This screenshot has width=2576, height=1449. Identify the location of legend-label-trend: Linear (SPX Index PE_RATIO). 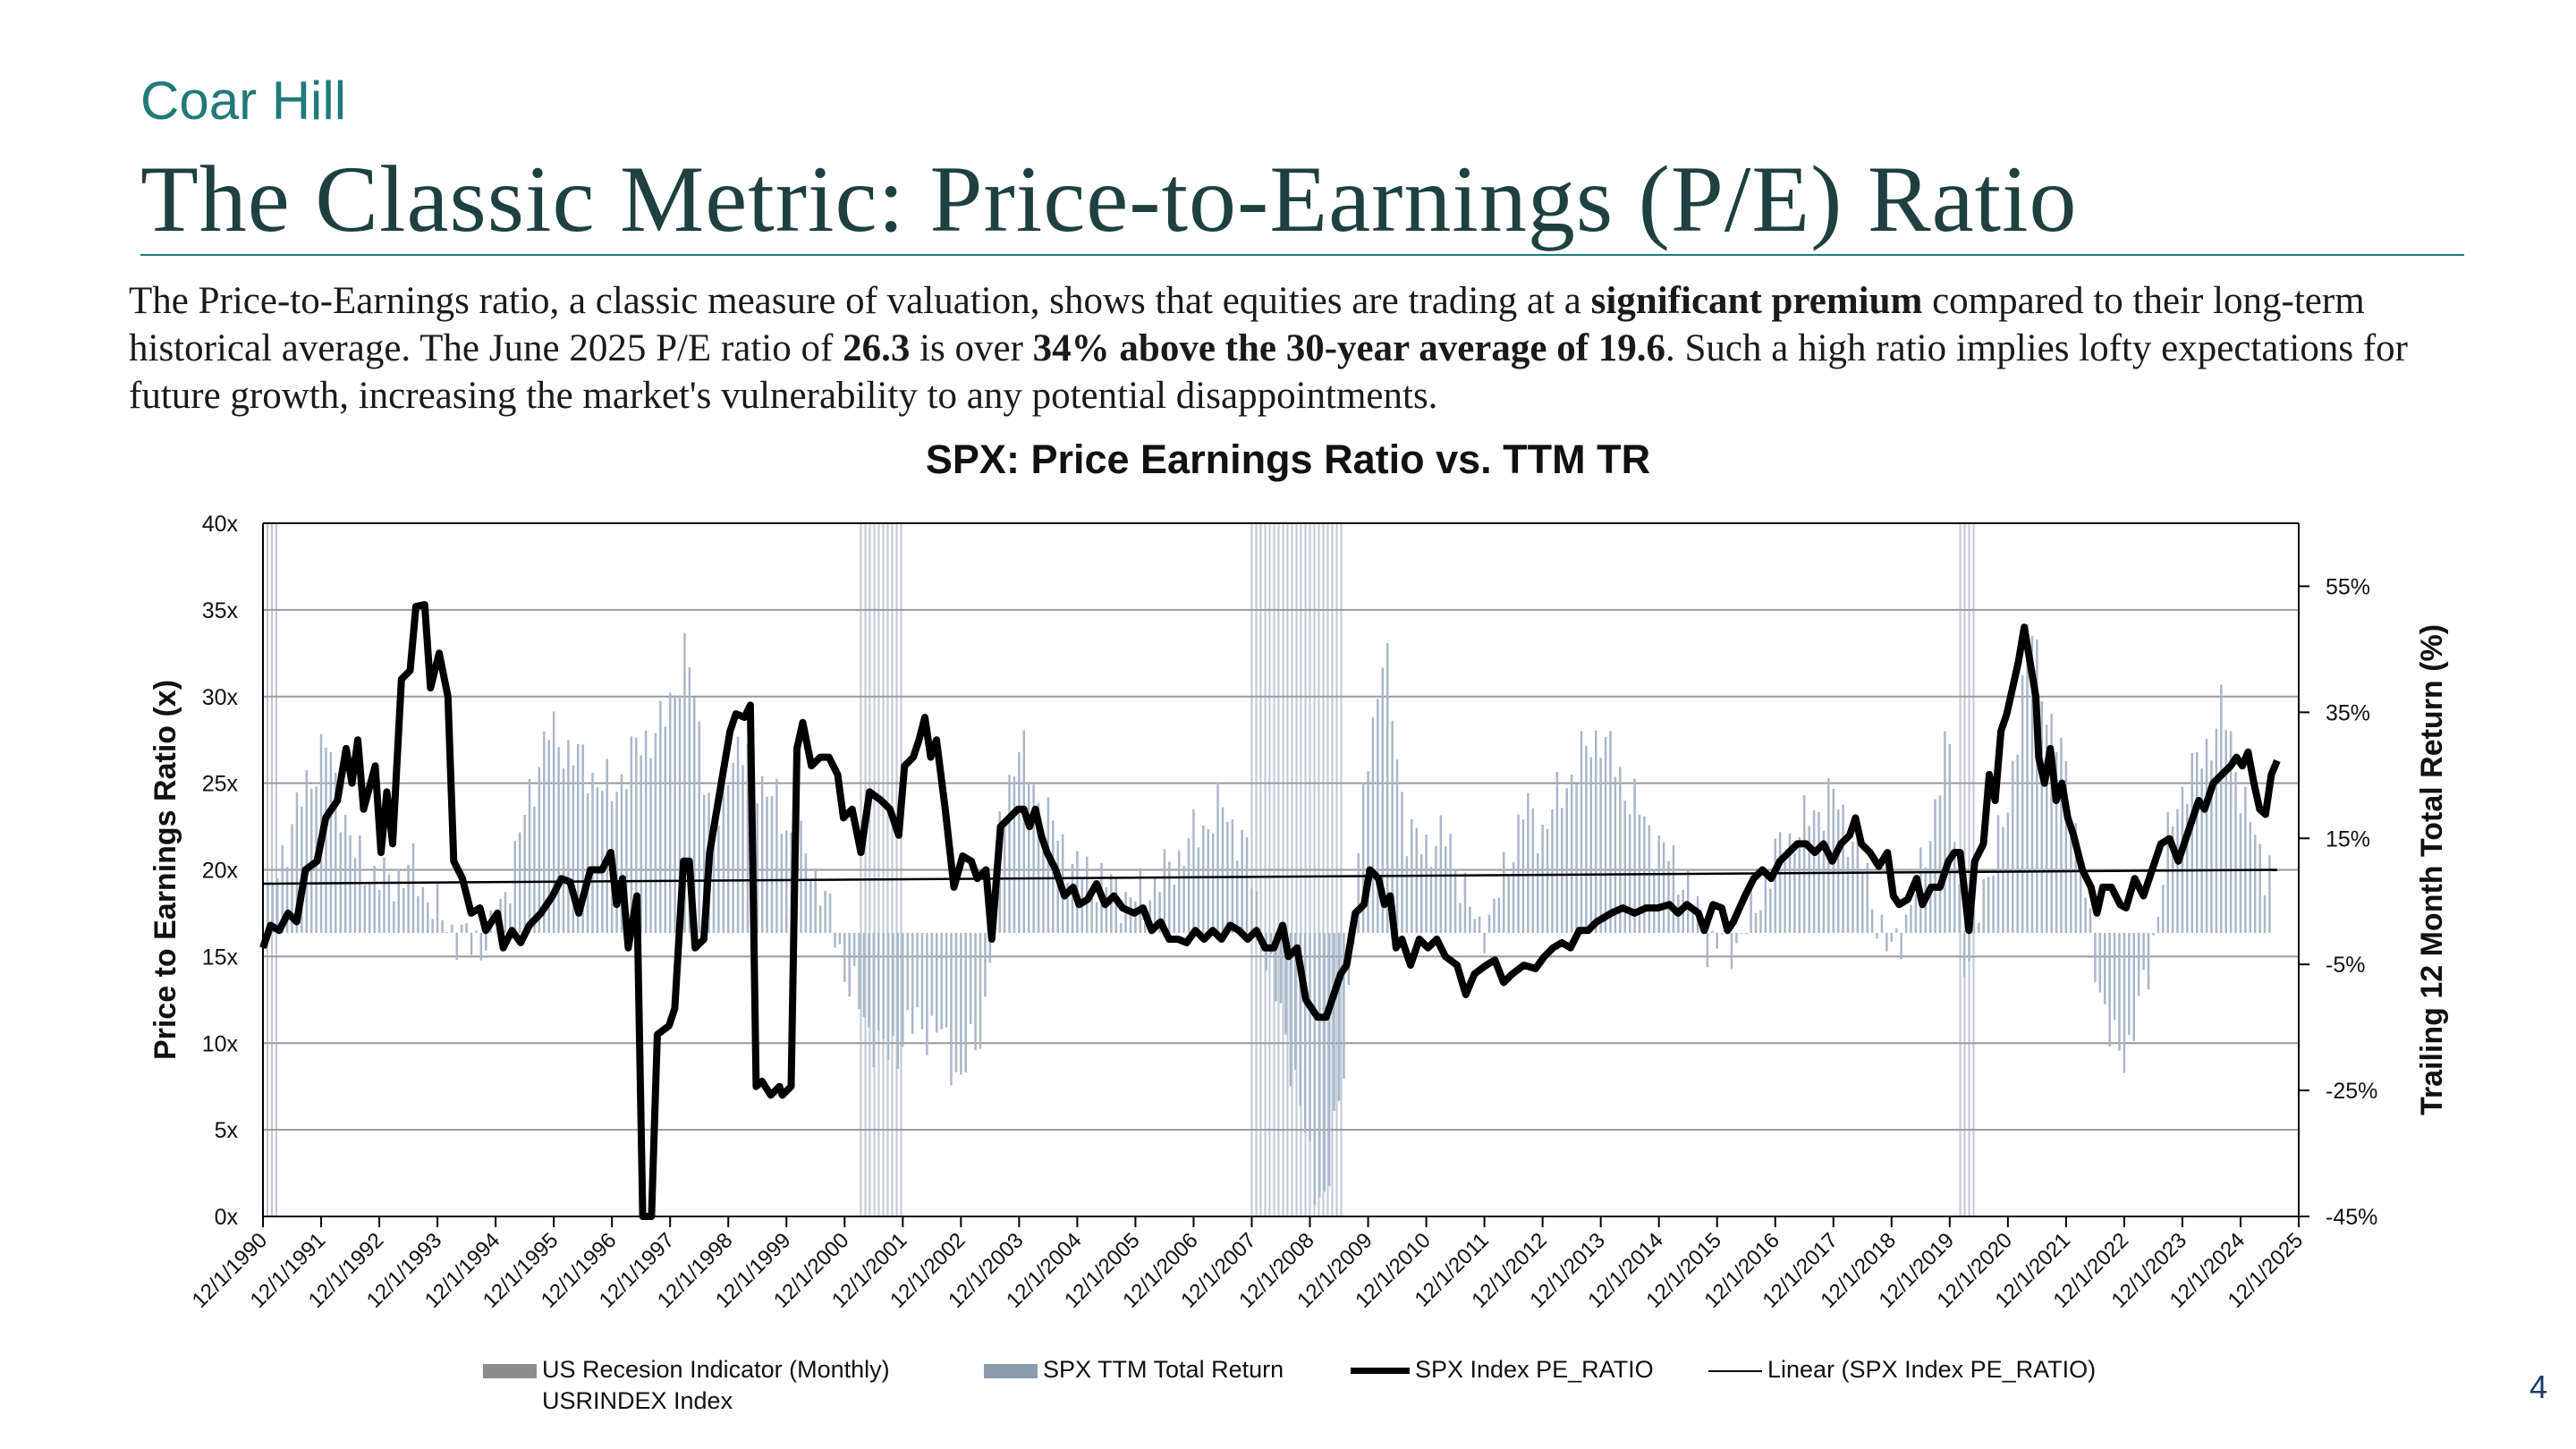
(1932, 1369).